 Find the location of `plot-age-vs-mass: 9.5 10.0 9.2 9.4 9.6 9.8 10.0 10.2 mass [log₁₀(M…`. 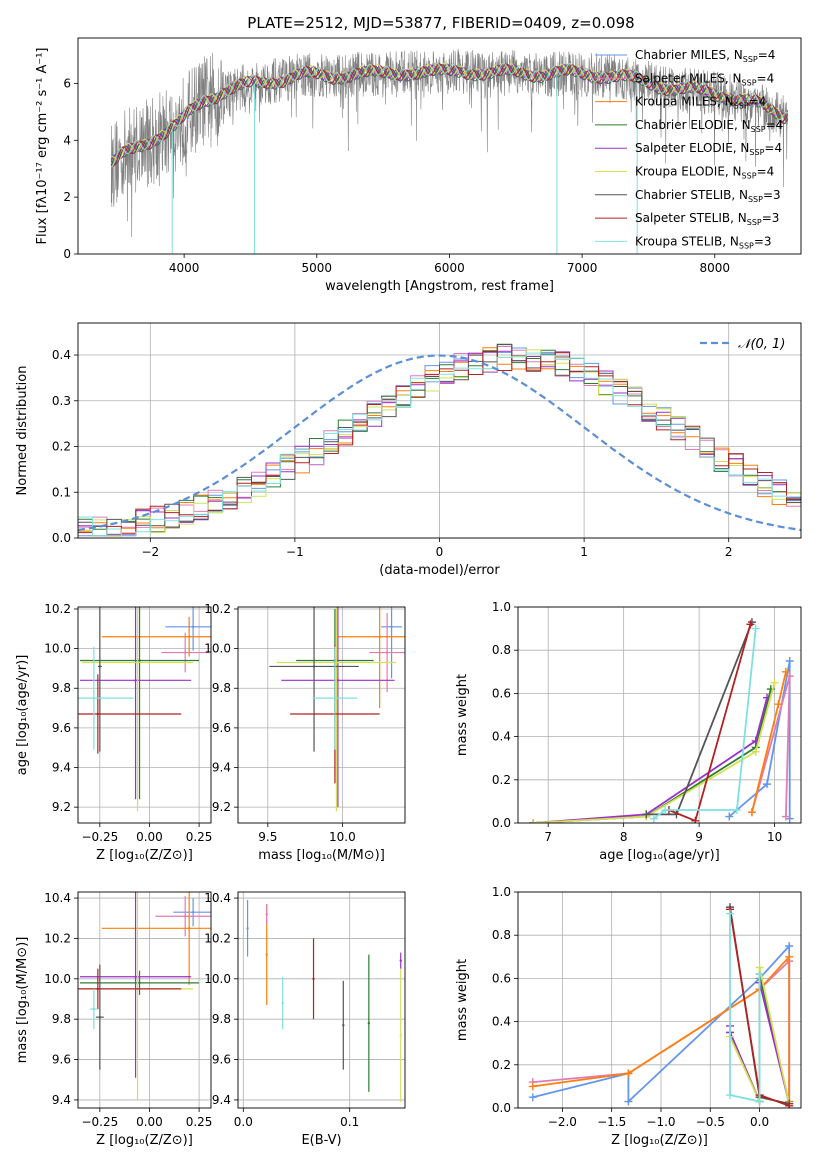

plot-age-vs-mass: 9.5 10.0 9.2 9.4 9.6 9.8 10.0 10.2 mass [log₁₀(M… is located at coordinates (305, 732).